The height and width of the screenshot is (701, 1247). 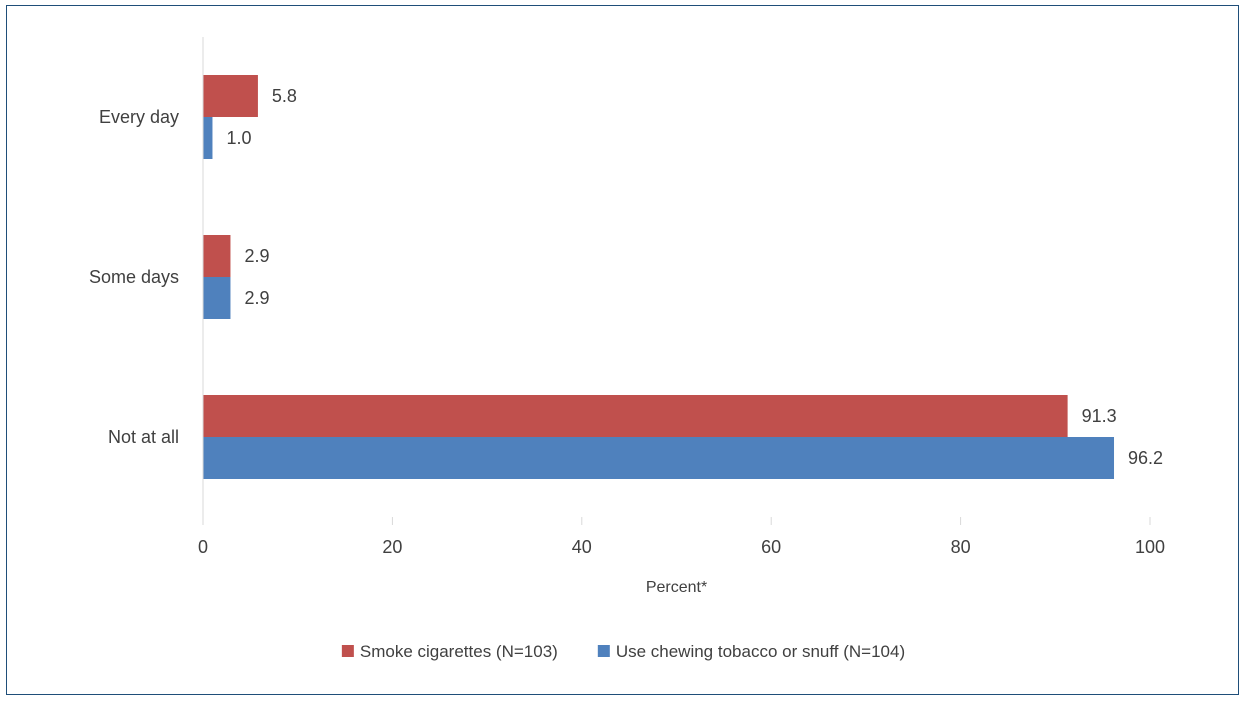 I want to click on x-tick-label: 100, so click(x=1150, y=547).